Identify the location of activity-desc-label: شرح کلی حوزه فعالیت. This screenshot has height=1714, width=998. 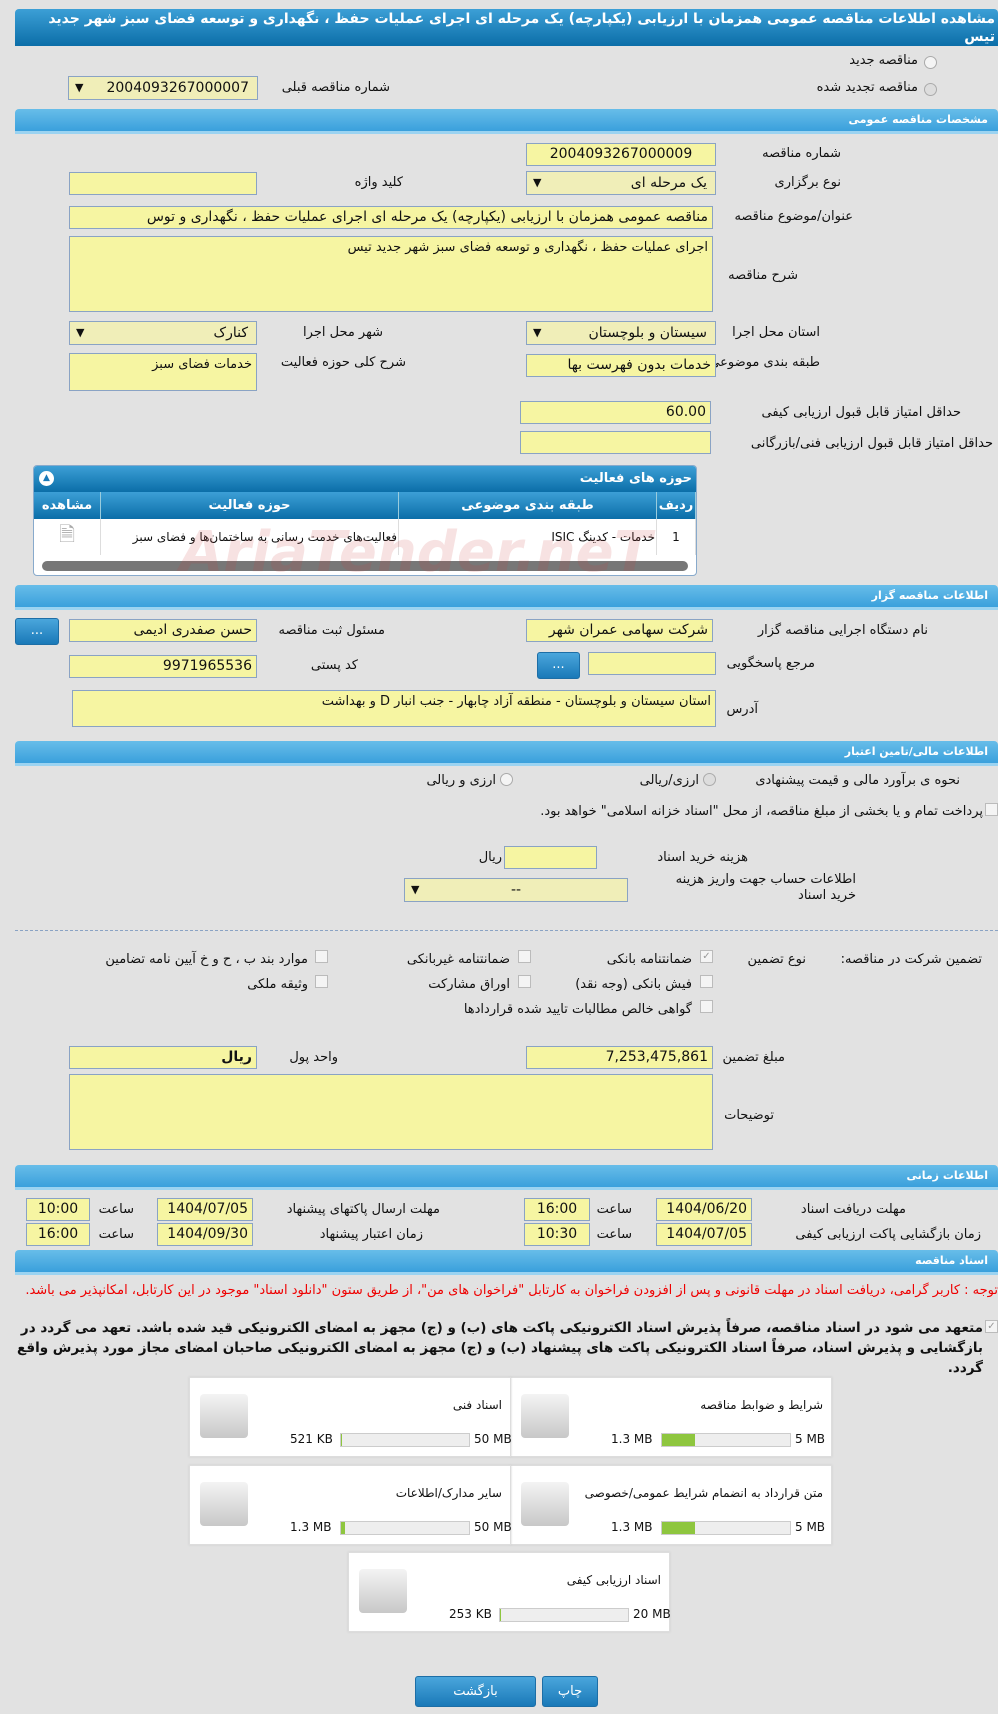
(343, 362).